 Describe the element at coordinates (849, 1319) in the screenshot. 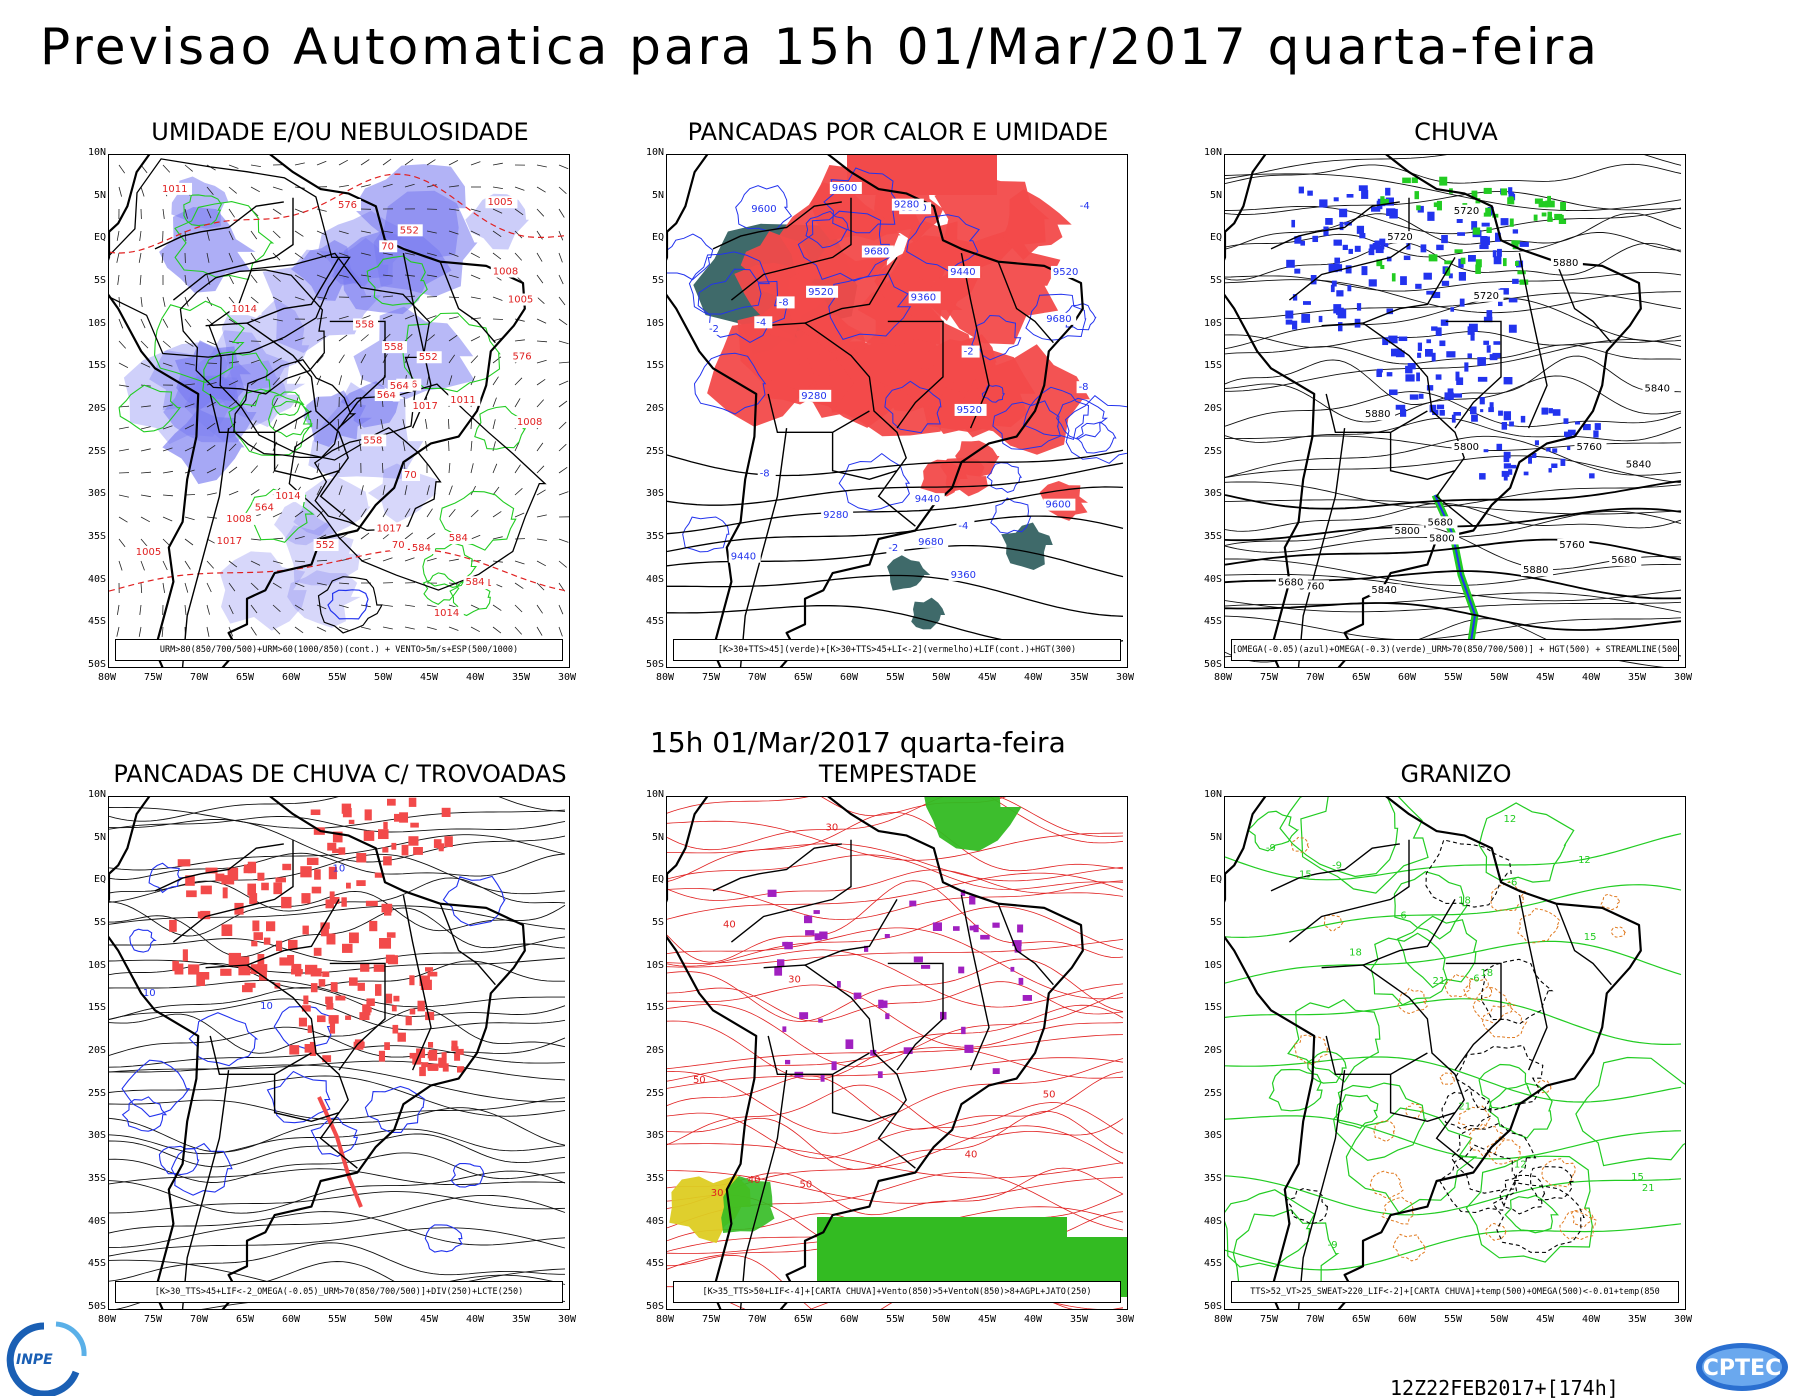

I see `longitude-label: 60W` at that location.